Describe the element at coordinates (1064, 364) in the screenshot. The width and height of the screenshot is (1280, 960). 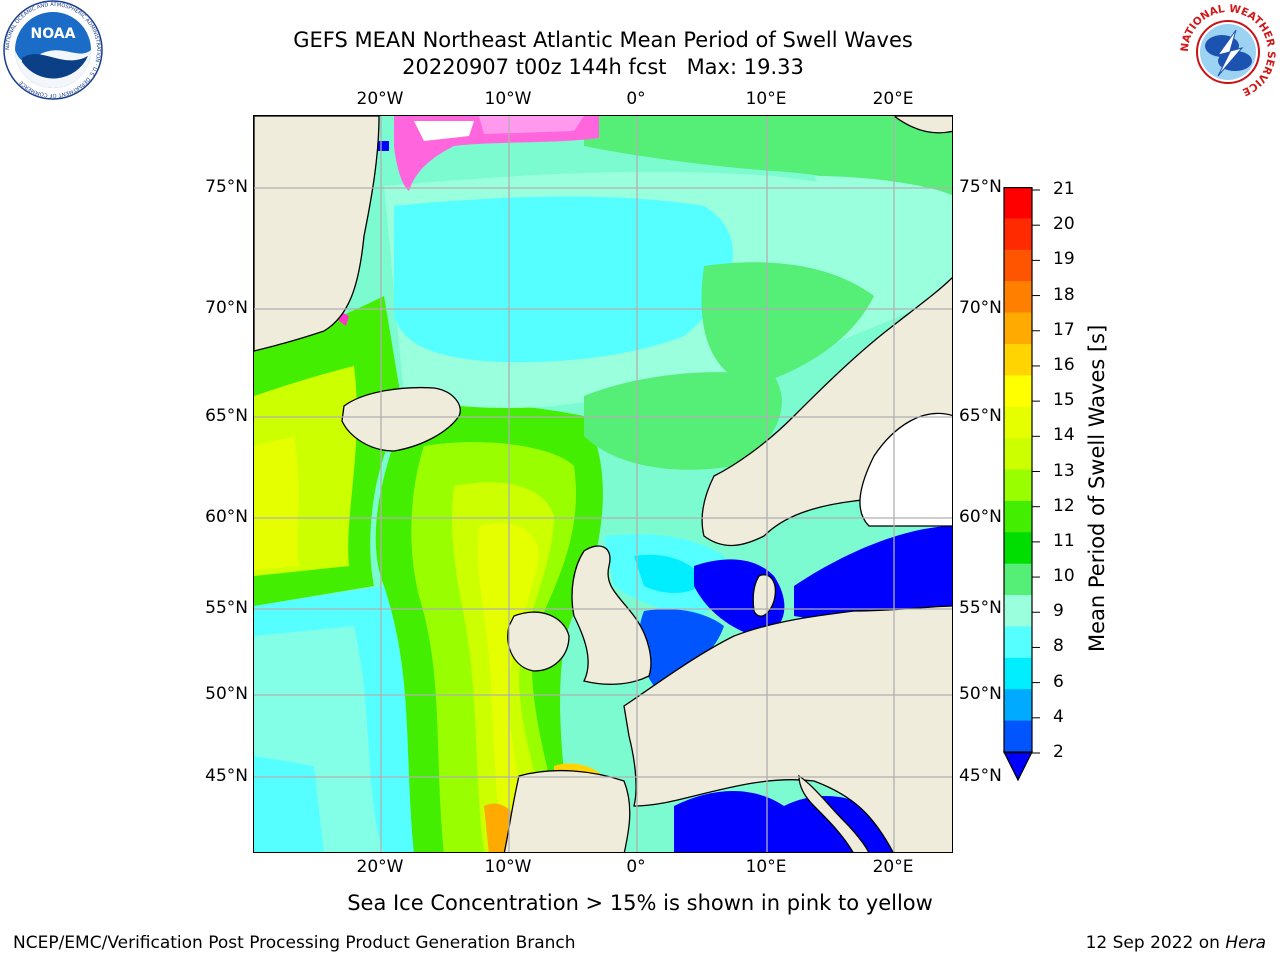
I see `colorbar-tick-label: 16` at that location.